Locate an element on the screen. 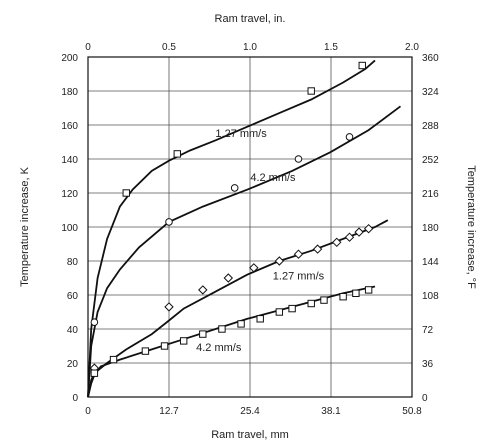 The width and height of the screenshot is (482, 447). x-tick-label: 12.7 is located at coordinates (169, 411).